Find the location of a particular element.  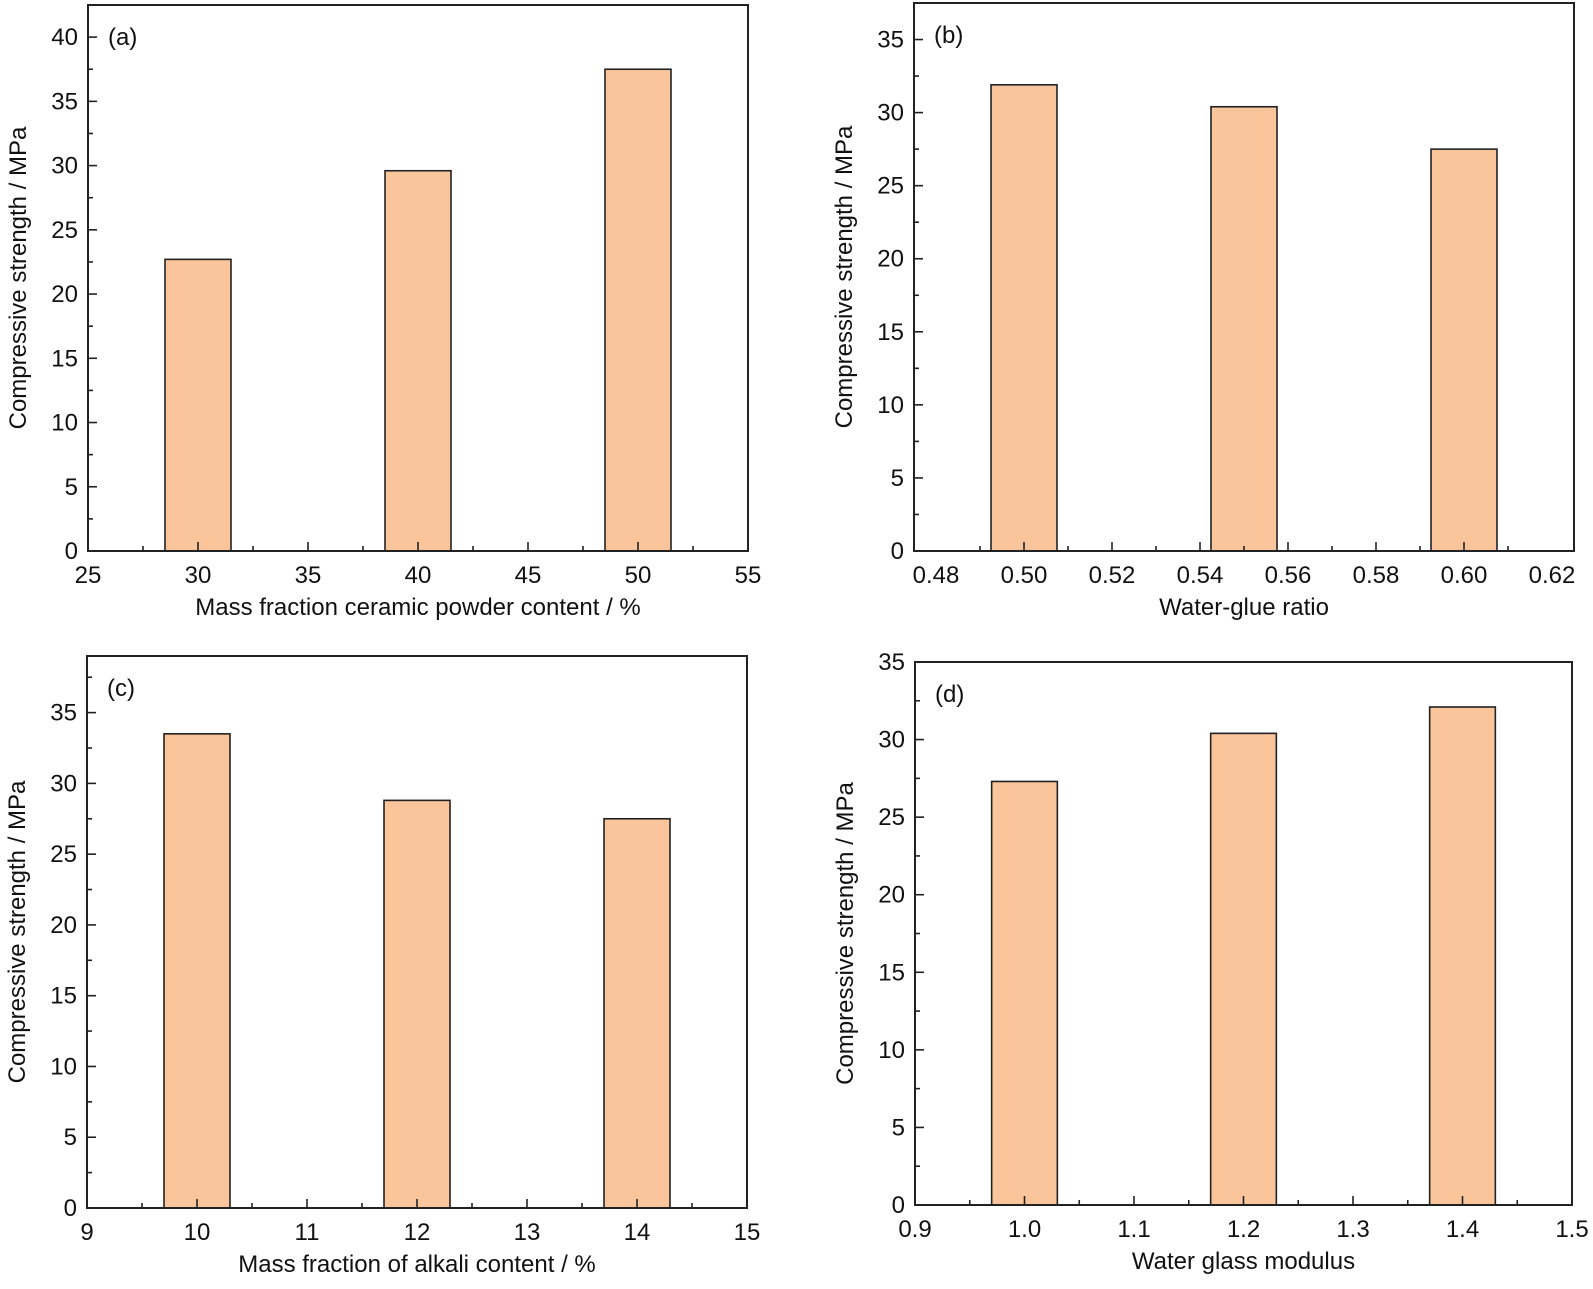

x-tick-label: 11 is located at coordinates (307, 1232).